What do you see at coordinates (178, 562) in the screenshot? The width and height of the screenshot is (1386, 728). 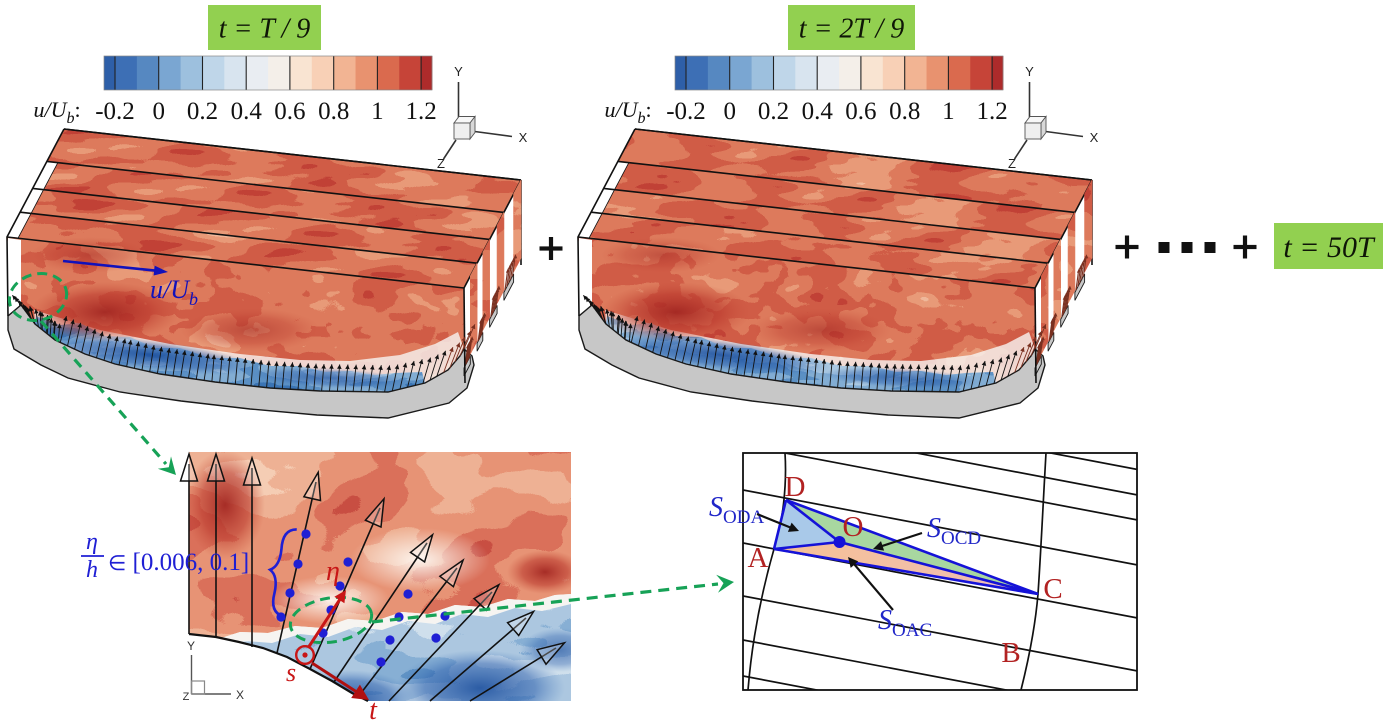 I see `svg-text: ∈ [0.006, 0.1]` at bounding box center [178, 562].